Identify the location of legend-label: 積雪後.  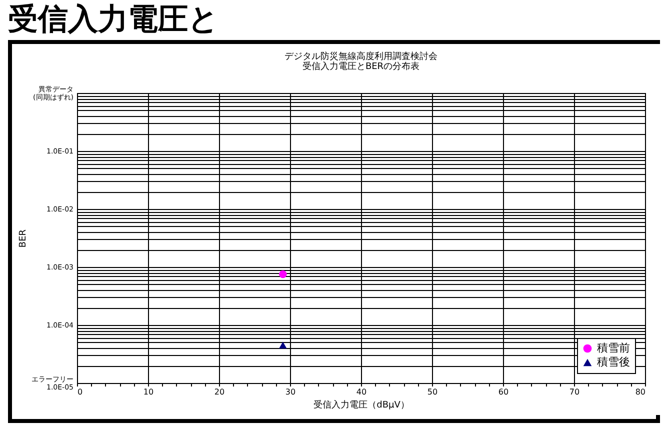
(613, 362).